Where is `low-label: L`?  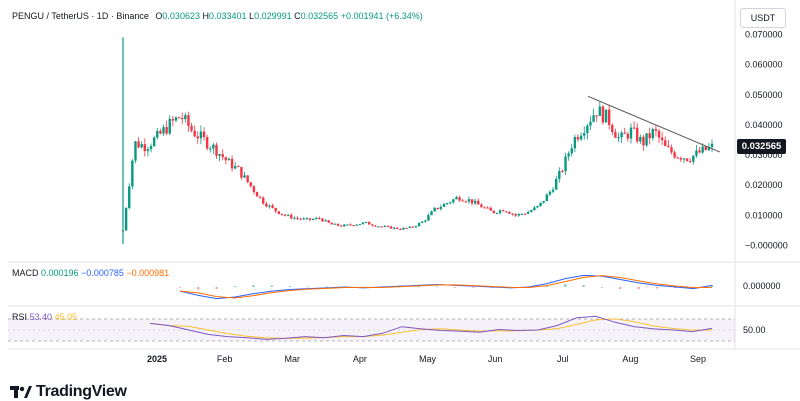 low-label: L is located at coordinates (252, 16).